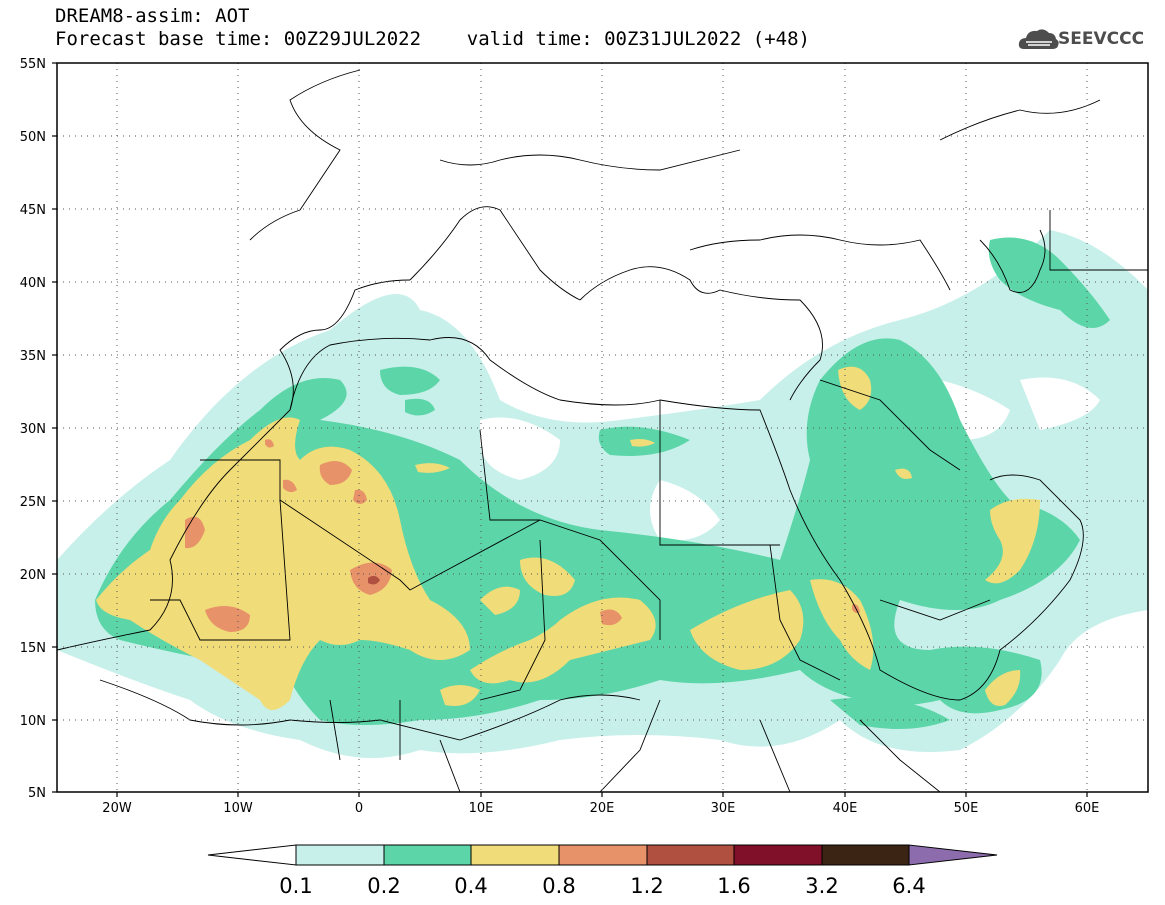 This screenshot has width=1165, height=905. Describe the element at coordinates (33, 283) in the screenshot. I see `lat-label: 40N` at that location.